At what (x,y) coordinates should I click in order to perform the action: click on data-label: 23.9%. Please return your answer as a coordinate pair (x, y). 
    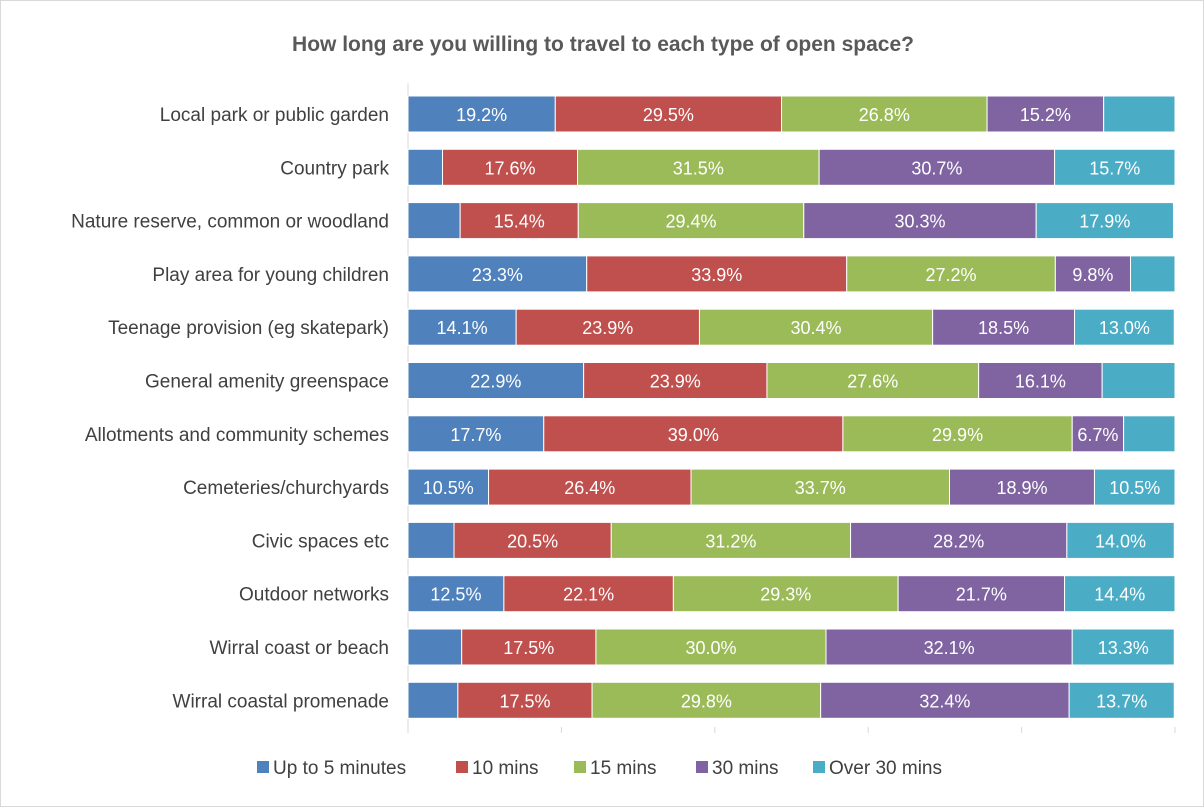
    Looking at the image, I should click on (675, 382).